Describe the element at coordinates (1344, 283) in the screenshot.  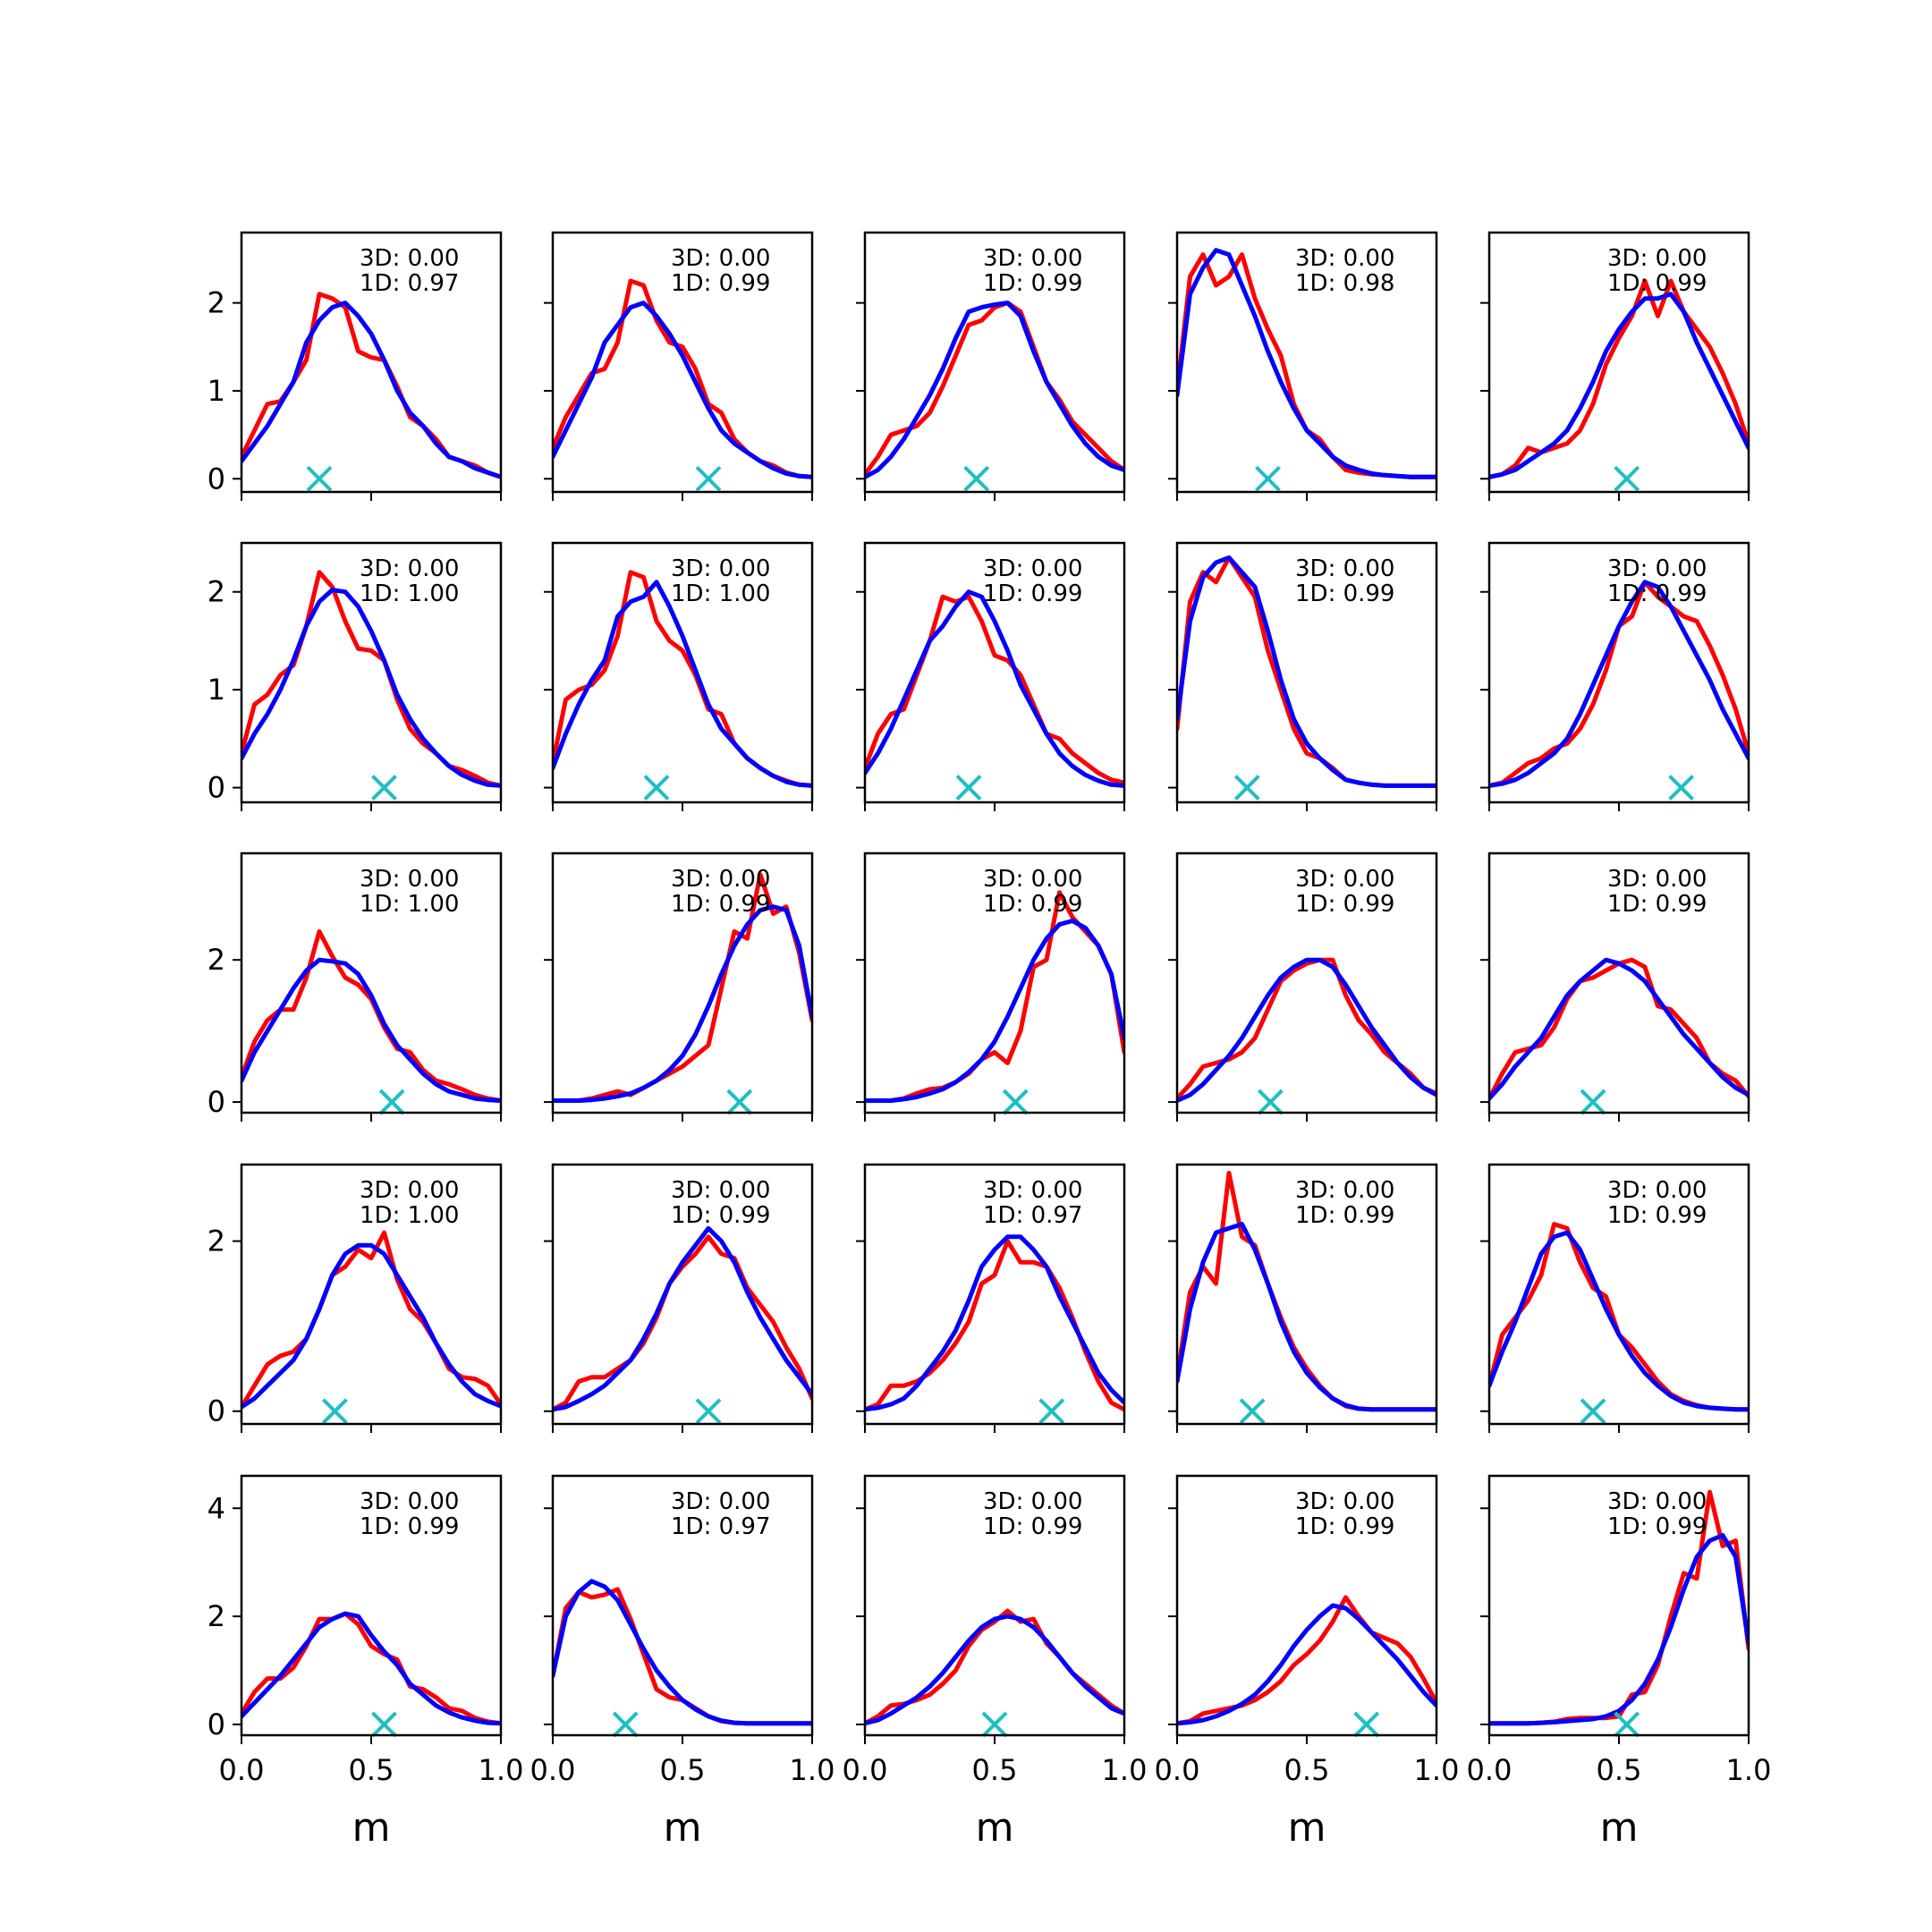
I see `annotation-line: 1D: 0.98` at that location.